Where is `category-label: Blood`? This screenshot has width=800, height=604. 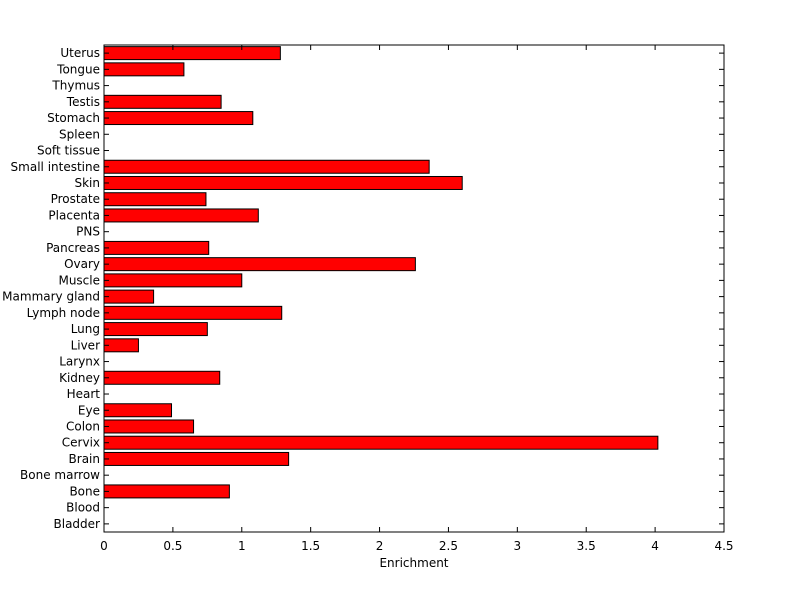 category-label: Blood is located at coordinates (83, 508).